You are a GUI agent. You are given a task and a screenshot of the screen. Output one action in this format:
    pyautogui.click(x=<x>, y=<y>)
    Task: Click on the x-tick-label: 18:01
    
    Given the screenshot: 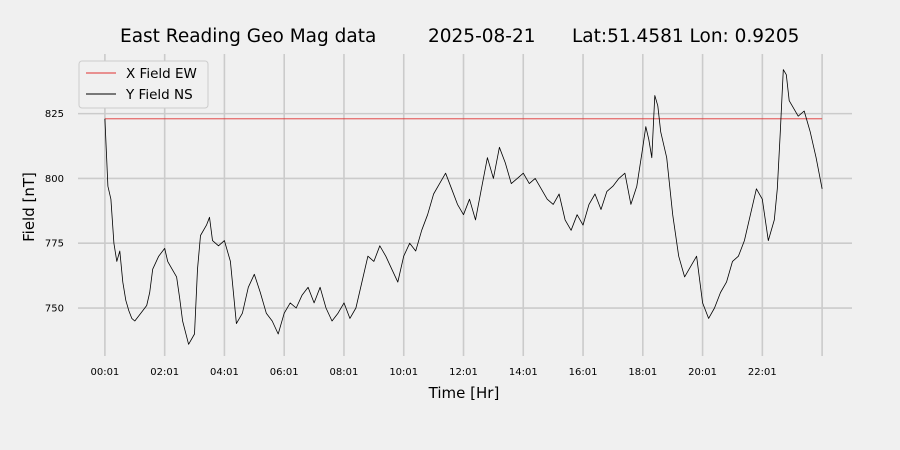 What is the action you would take?
    pyautogui.click(x=642, y=372)
    